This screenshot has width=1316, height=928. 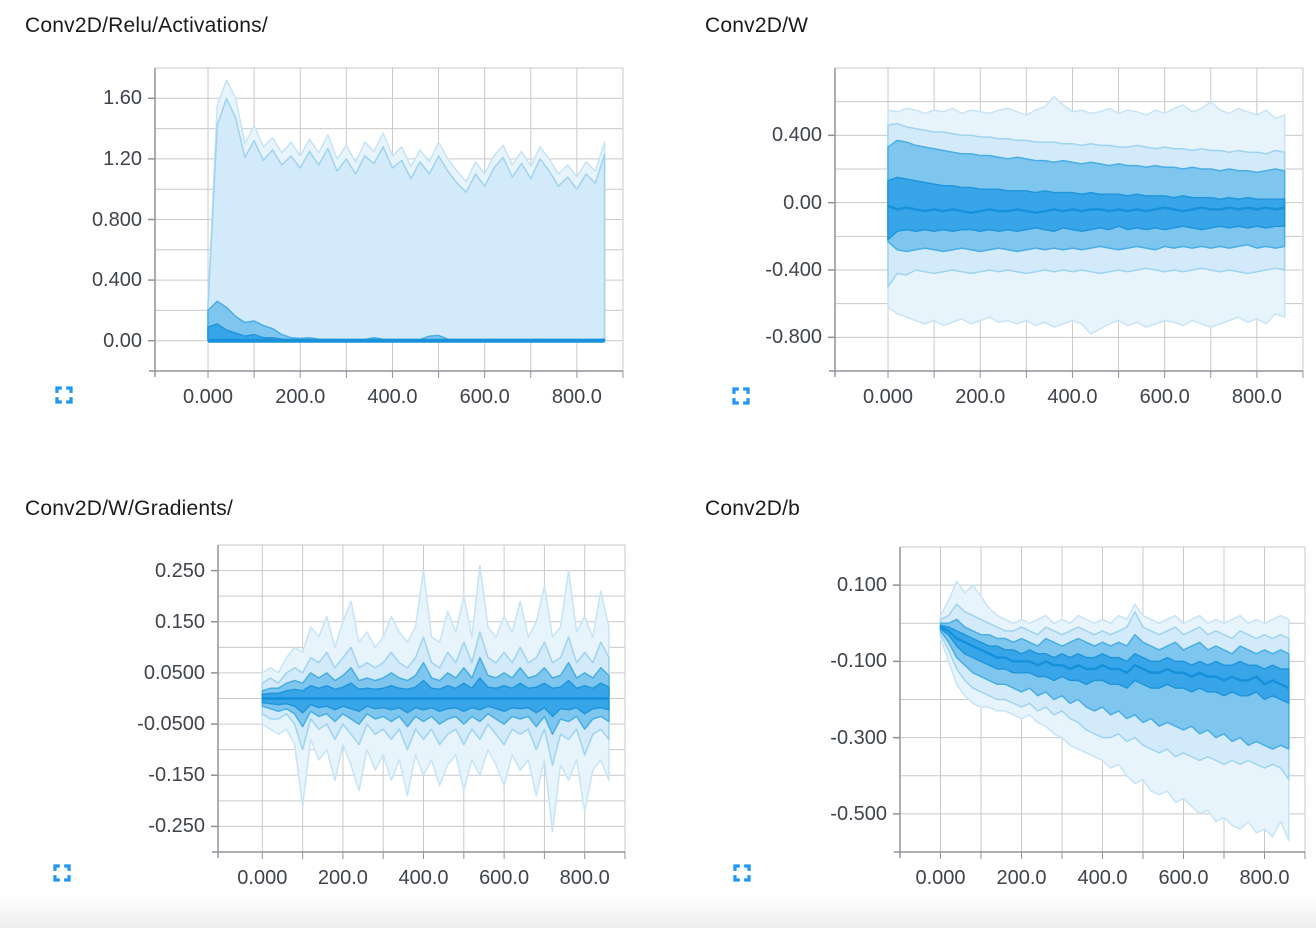 What do you see at coordinates (861, 585) in the screenshot?
I see `y-tick-label: 0.100` at bounding box center [861, 585].